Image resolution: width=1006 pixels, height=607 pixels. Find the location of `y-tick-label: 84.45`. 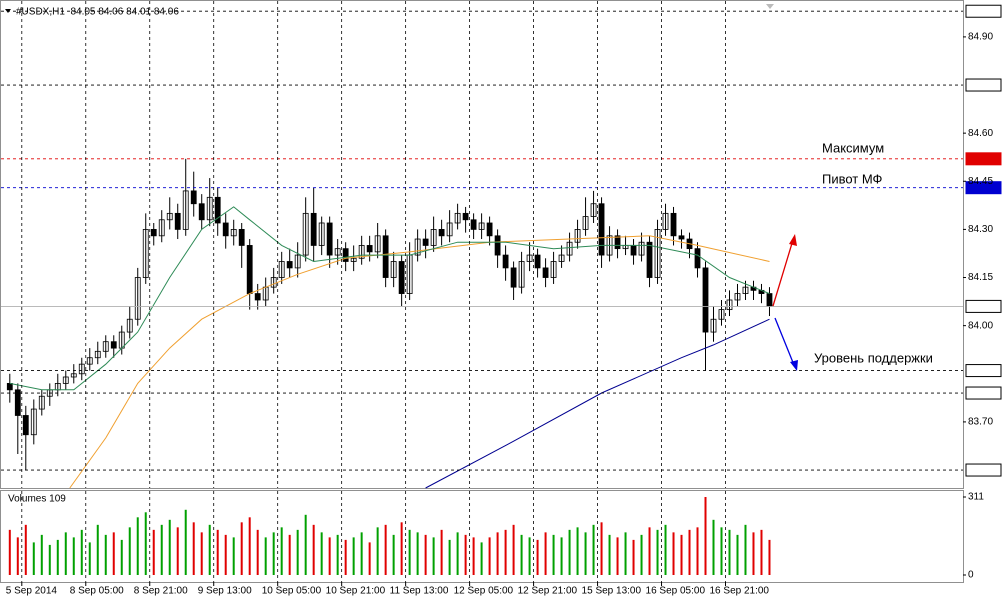

y-tick-label: 84.45 is located at coordinates (980, 181).